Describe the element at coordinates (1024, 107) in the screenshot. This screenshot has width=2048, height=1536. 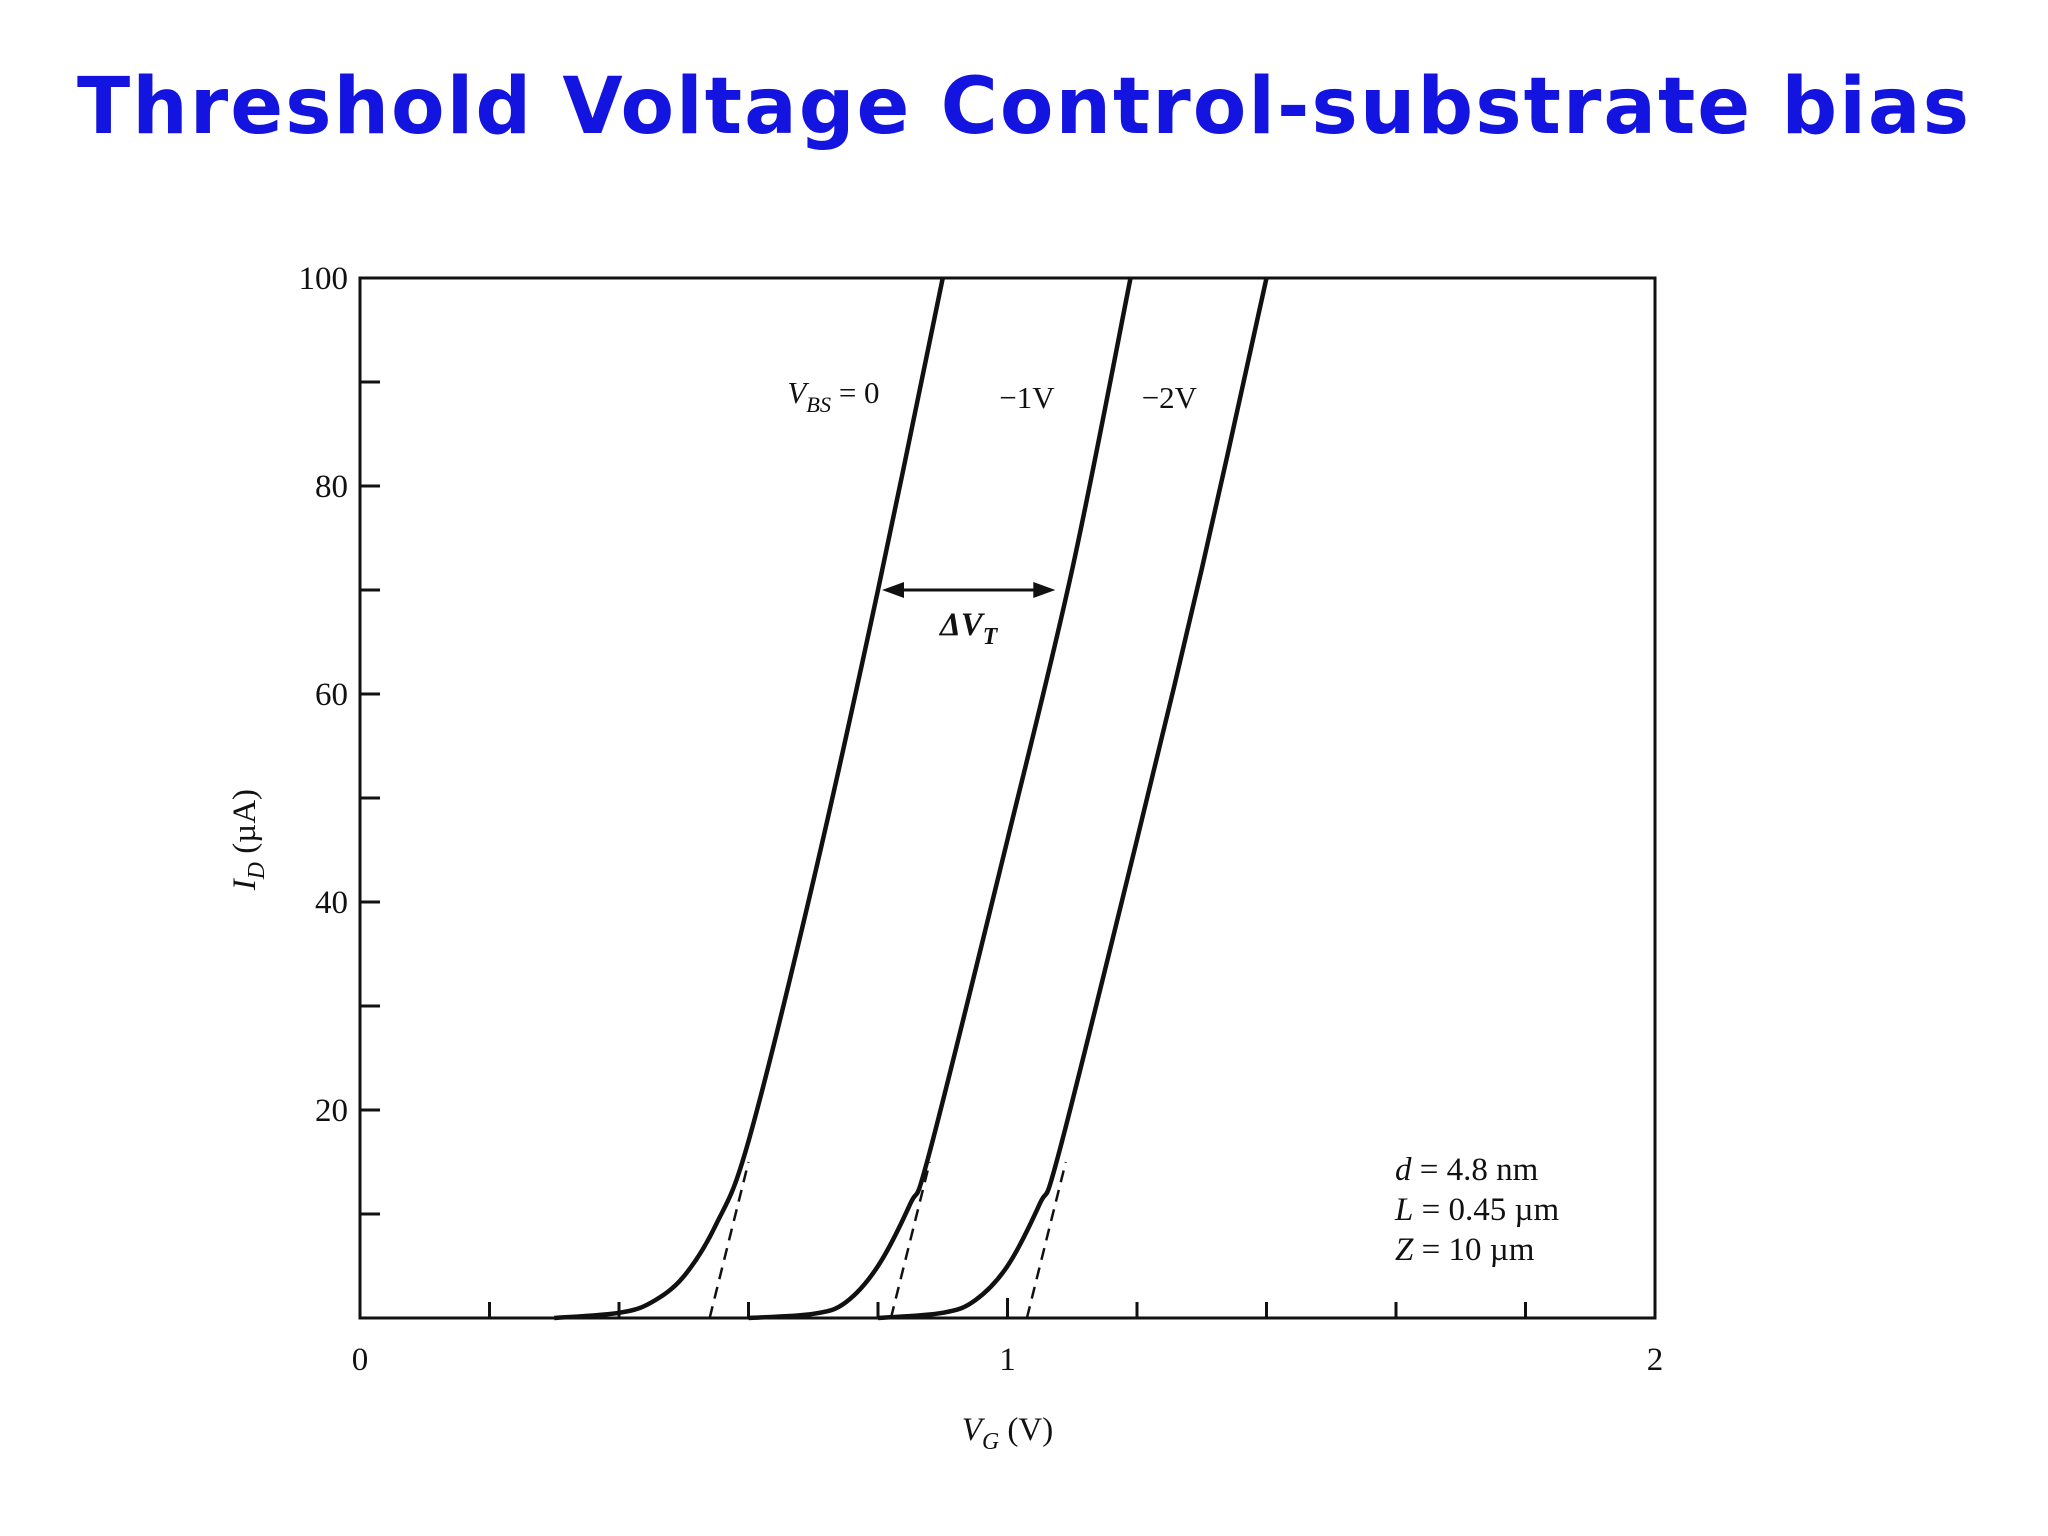
I see `slide-title: Threshold Voltage Control-substrate bias` at that location.